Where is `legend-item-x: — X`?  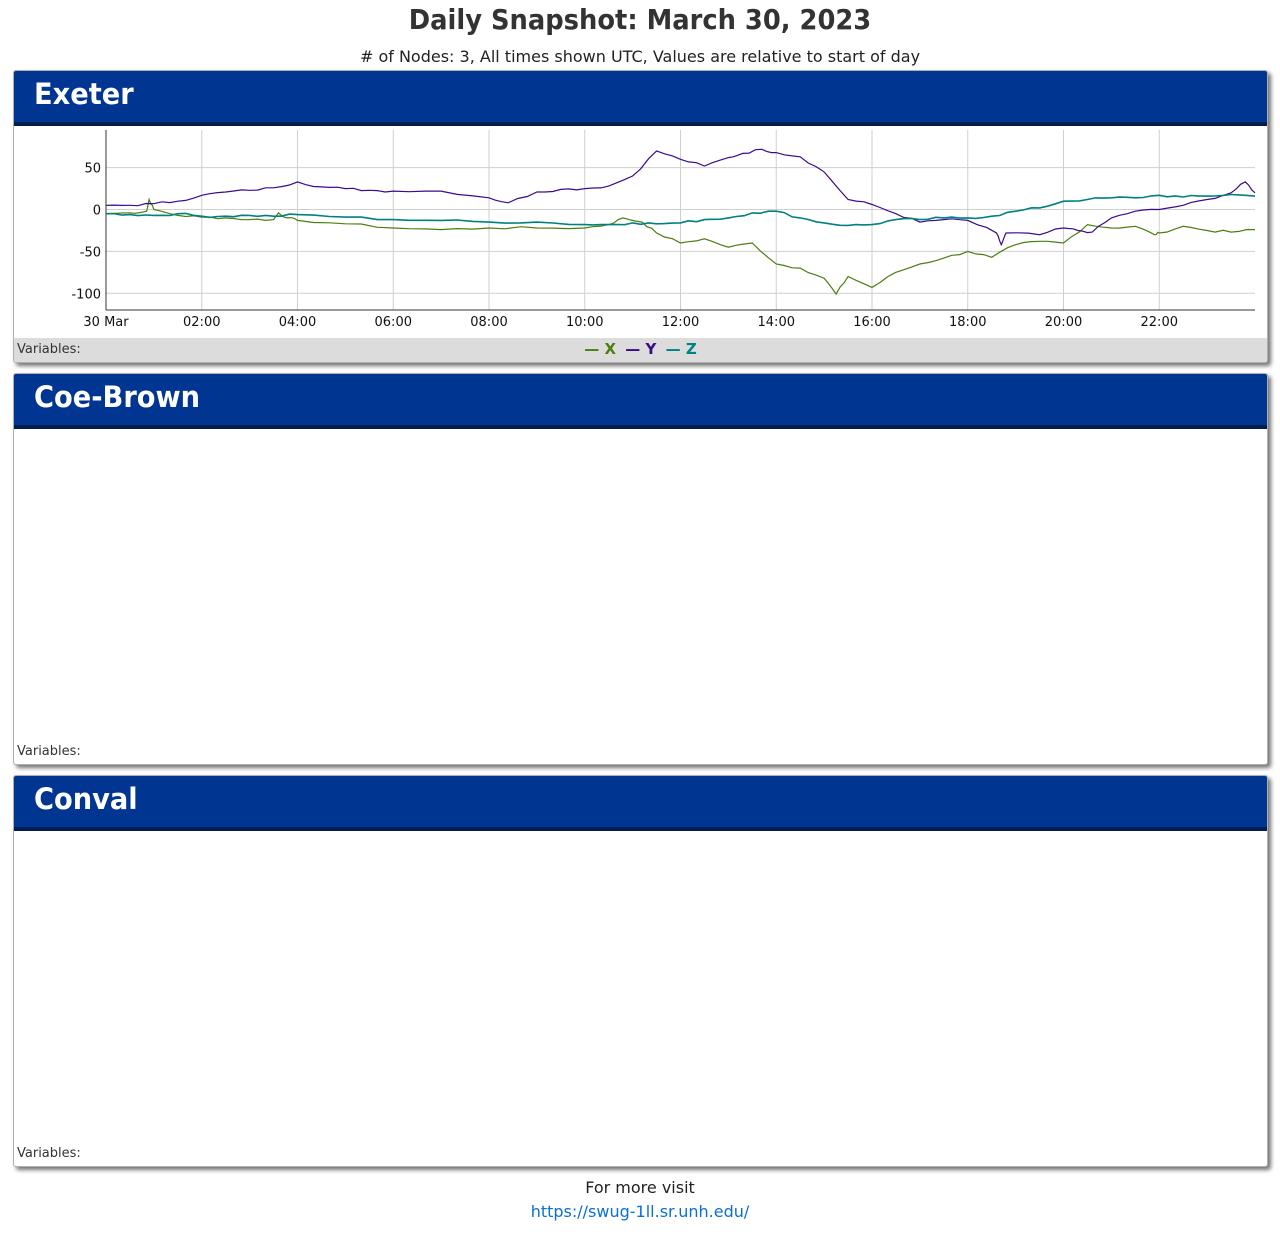
legend-item-x: — X is located at coordinates (600, 349).